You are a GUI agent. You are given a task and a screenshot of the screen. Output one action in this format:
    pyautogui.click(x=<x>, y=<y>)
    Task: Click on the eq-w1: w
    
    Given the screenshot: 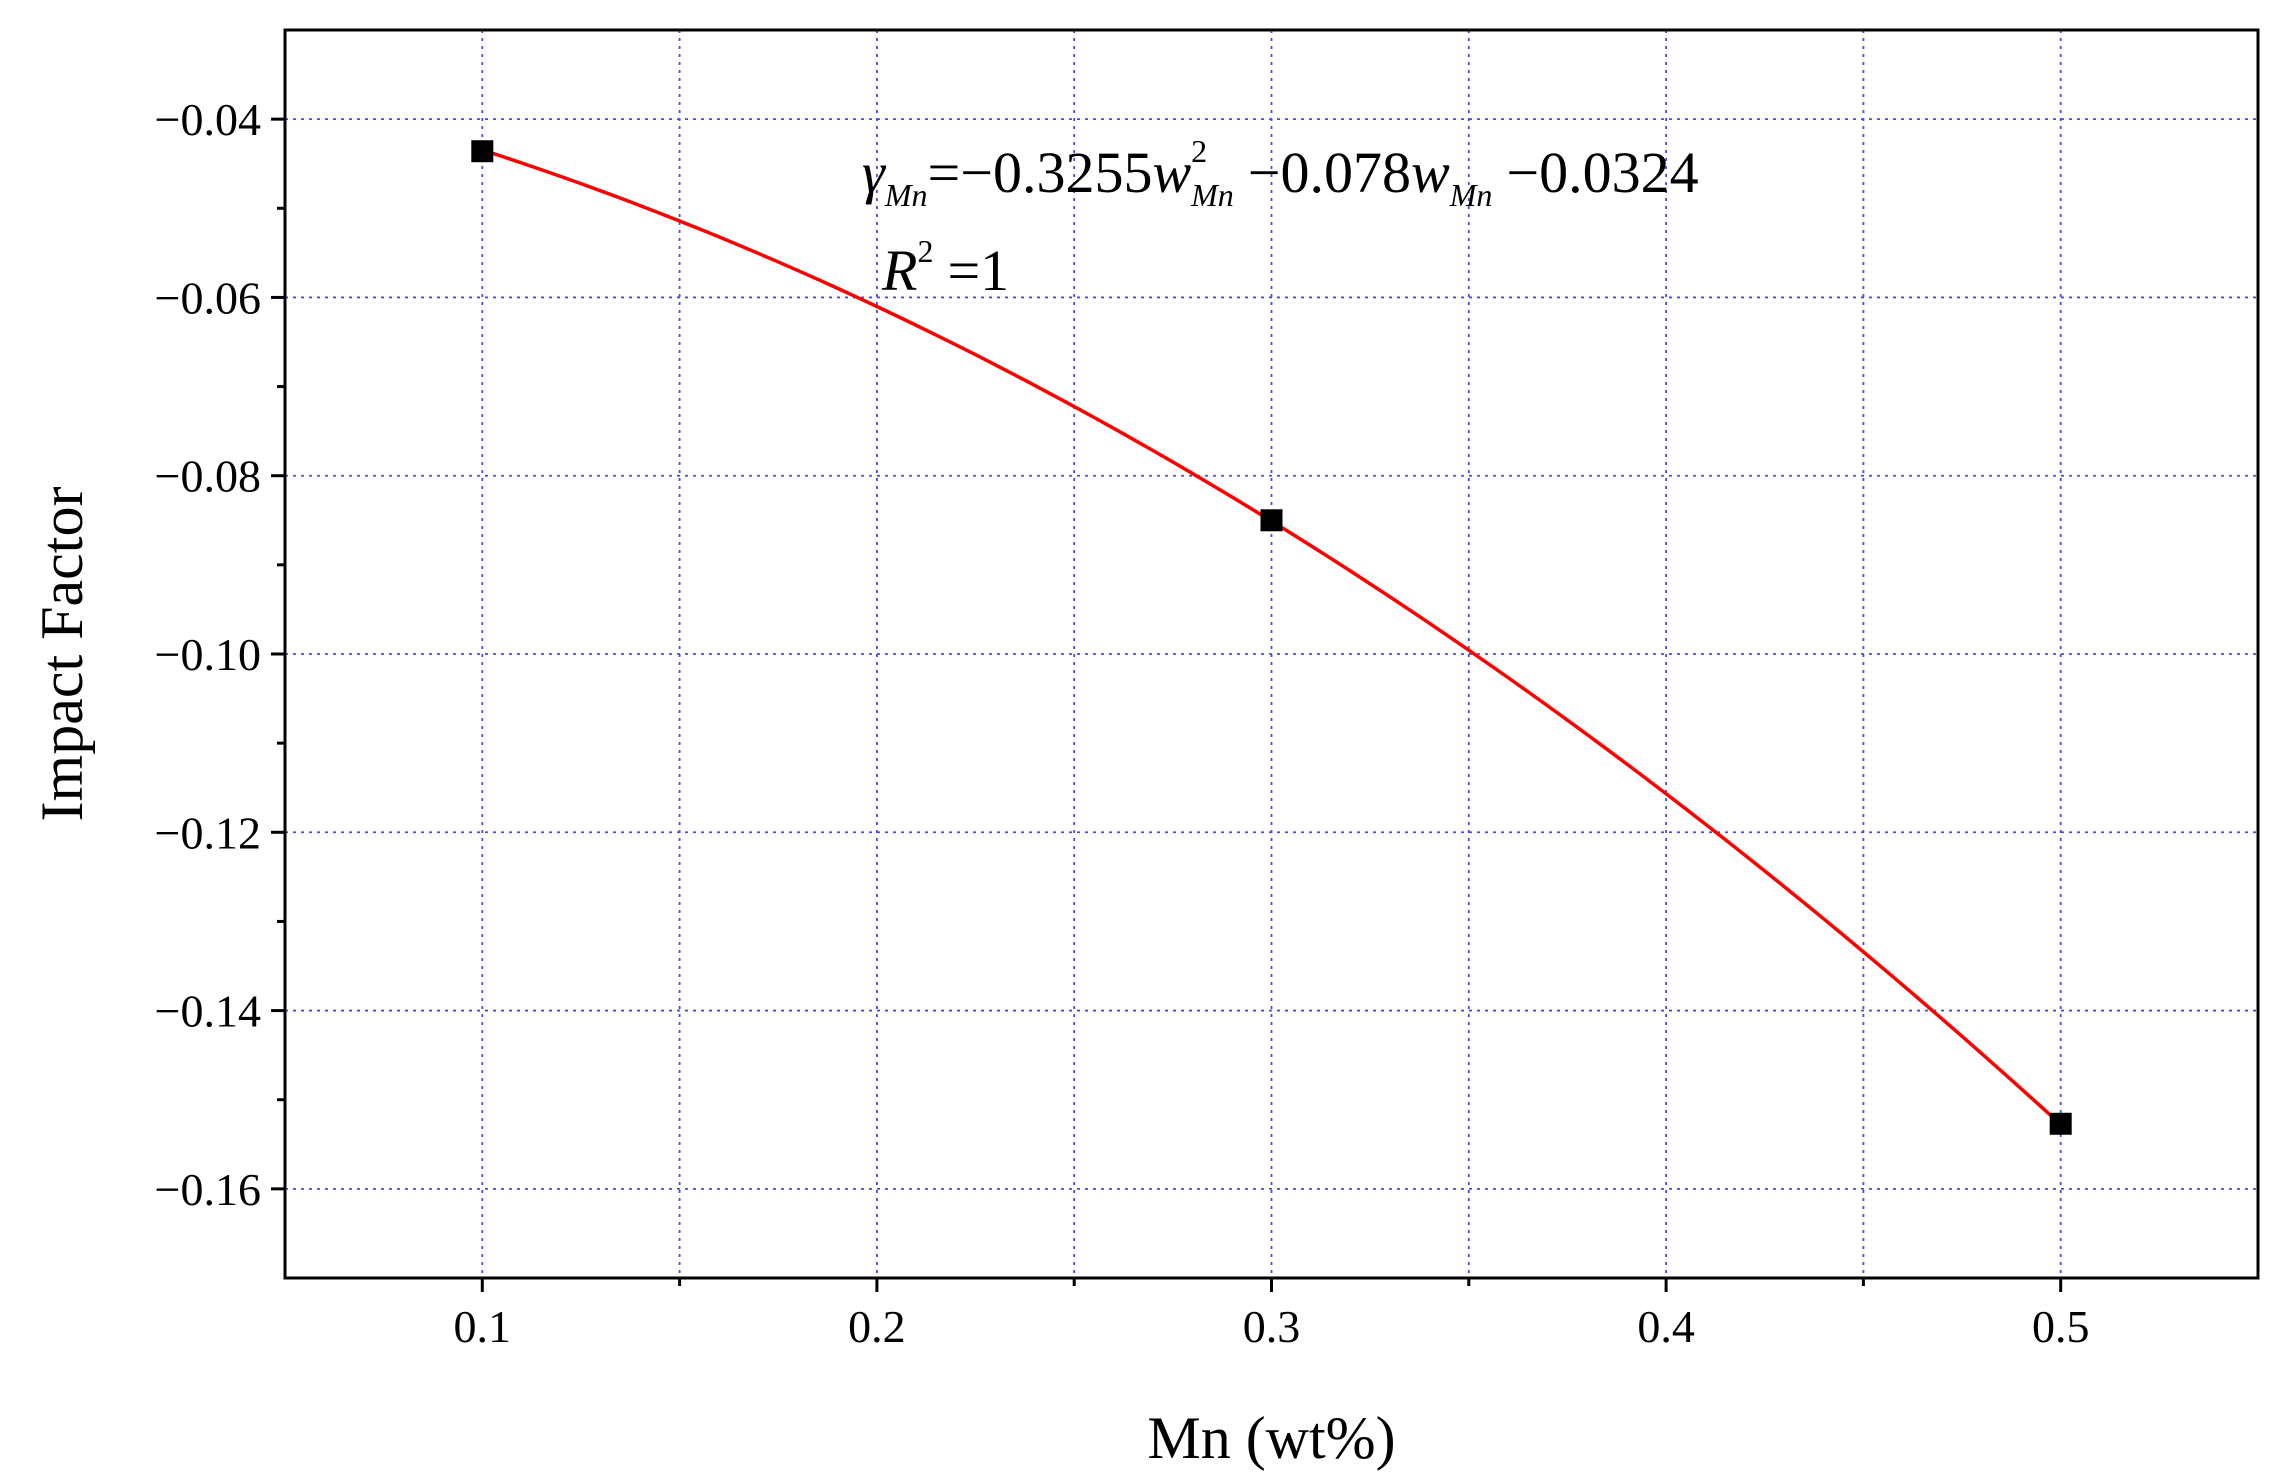 What is the action you would take?
    pyautogui.click(x=1171, y=172)
    